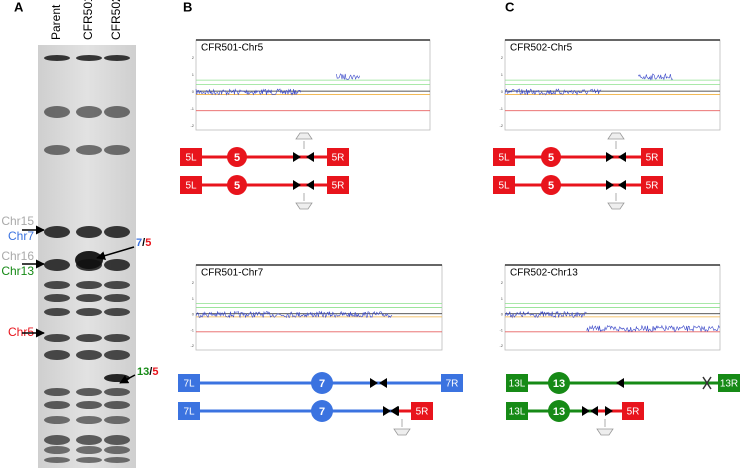 This screenshot has height=471, width=742. I want to click on centromere-label: 13, so click(559, 384).